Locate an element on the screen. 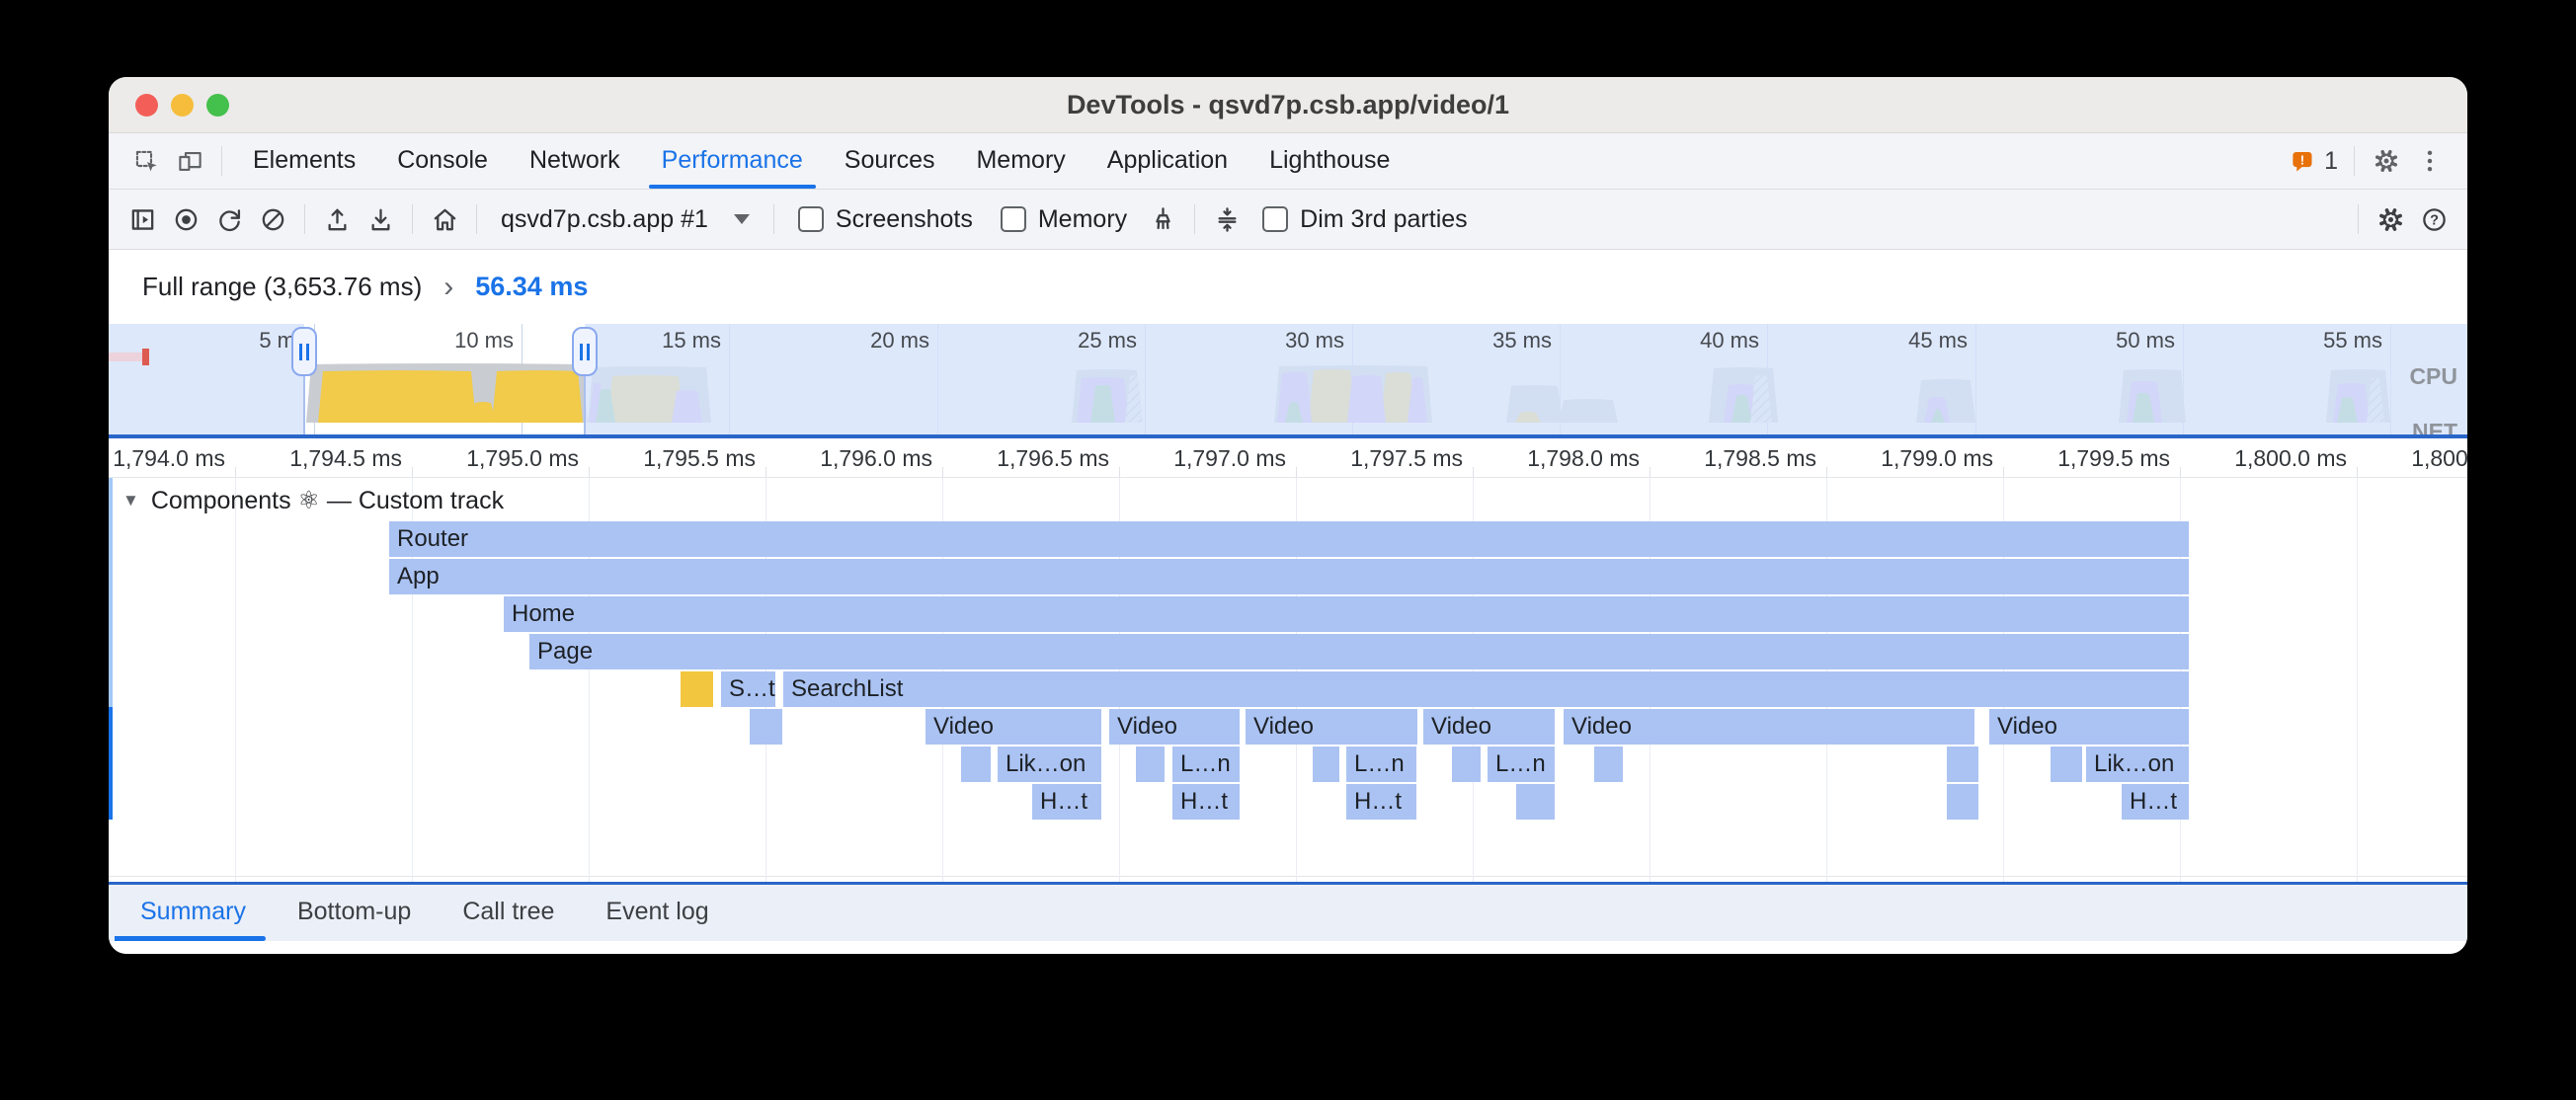 The image size is (2576, 1100). flame-bar-page: Page is located at coordinates (1360, 651).